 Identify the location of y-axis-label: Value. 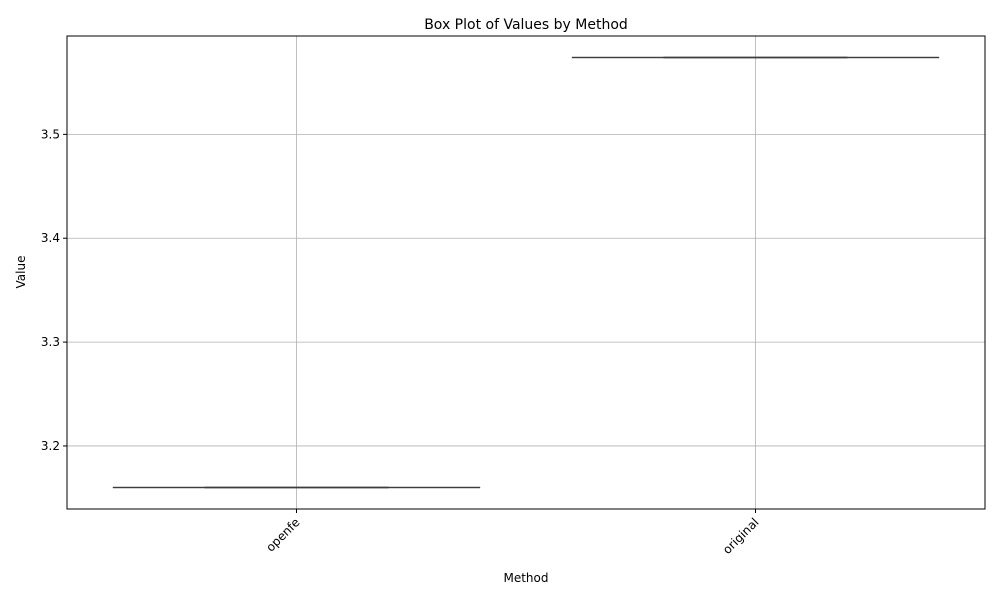
(21, 272).